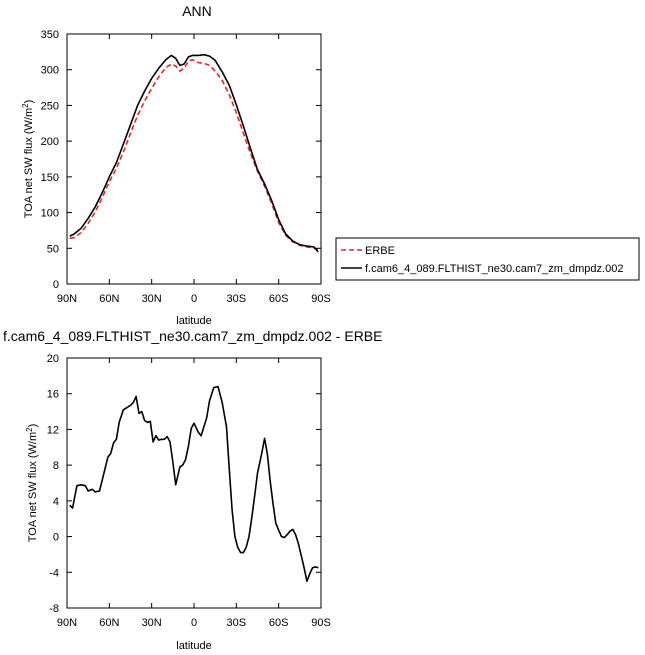 The height and width of the screenshot is (655, 645). I want to click on y-tick-label: 100, so click(50, 214).